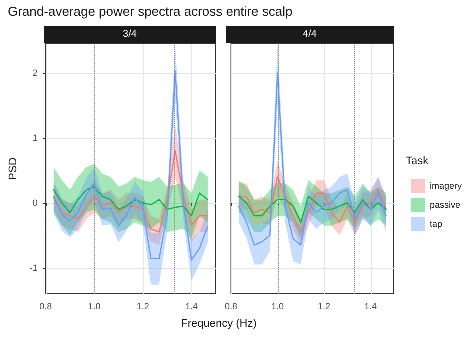  What do you see at coordinates (445, 205) in the screenshot?
I see `legend-label: passive` at bounding box center [445, 205].